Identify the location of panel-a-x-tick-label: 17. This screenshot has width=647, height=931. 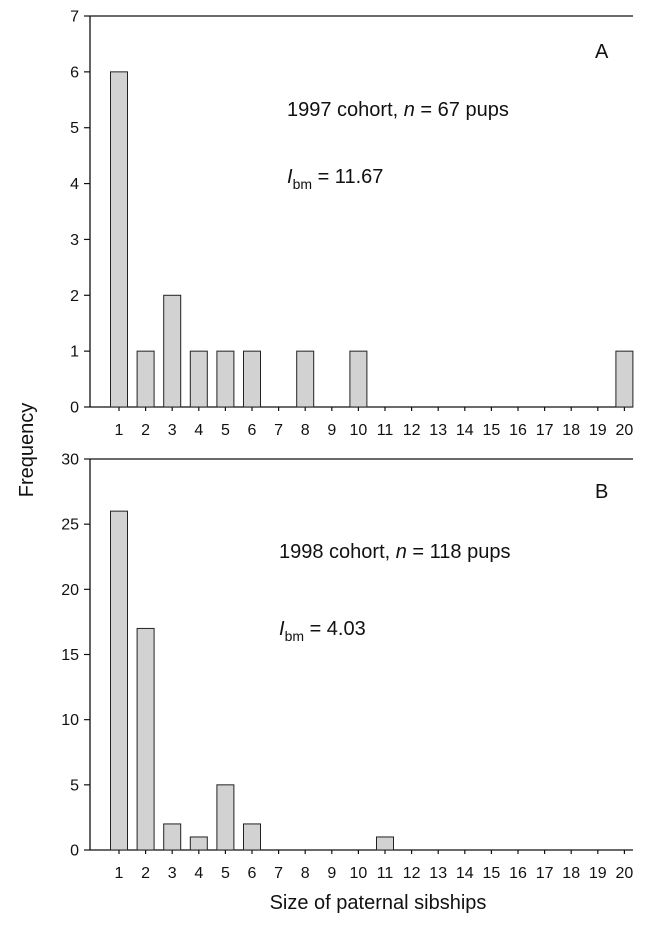
(545, 430).